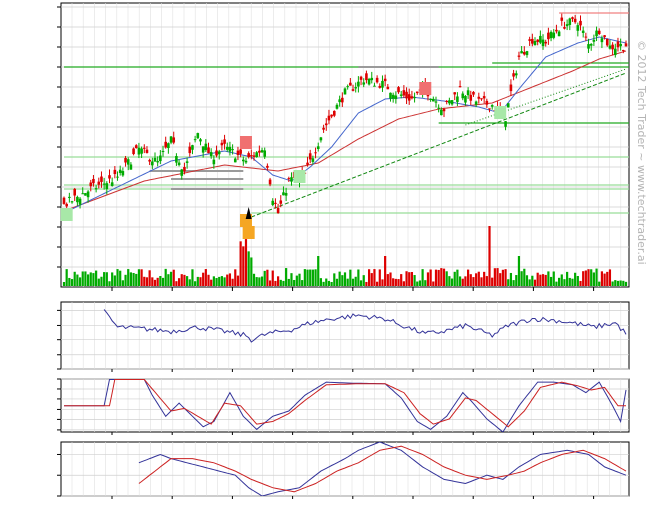 This screenshot has height=514, width=657. I want to click on buy-marker, so click(500, 112).